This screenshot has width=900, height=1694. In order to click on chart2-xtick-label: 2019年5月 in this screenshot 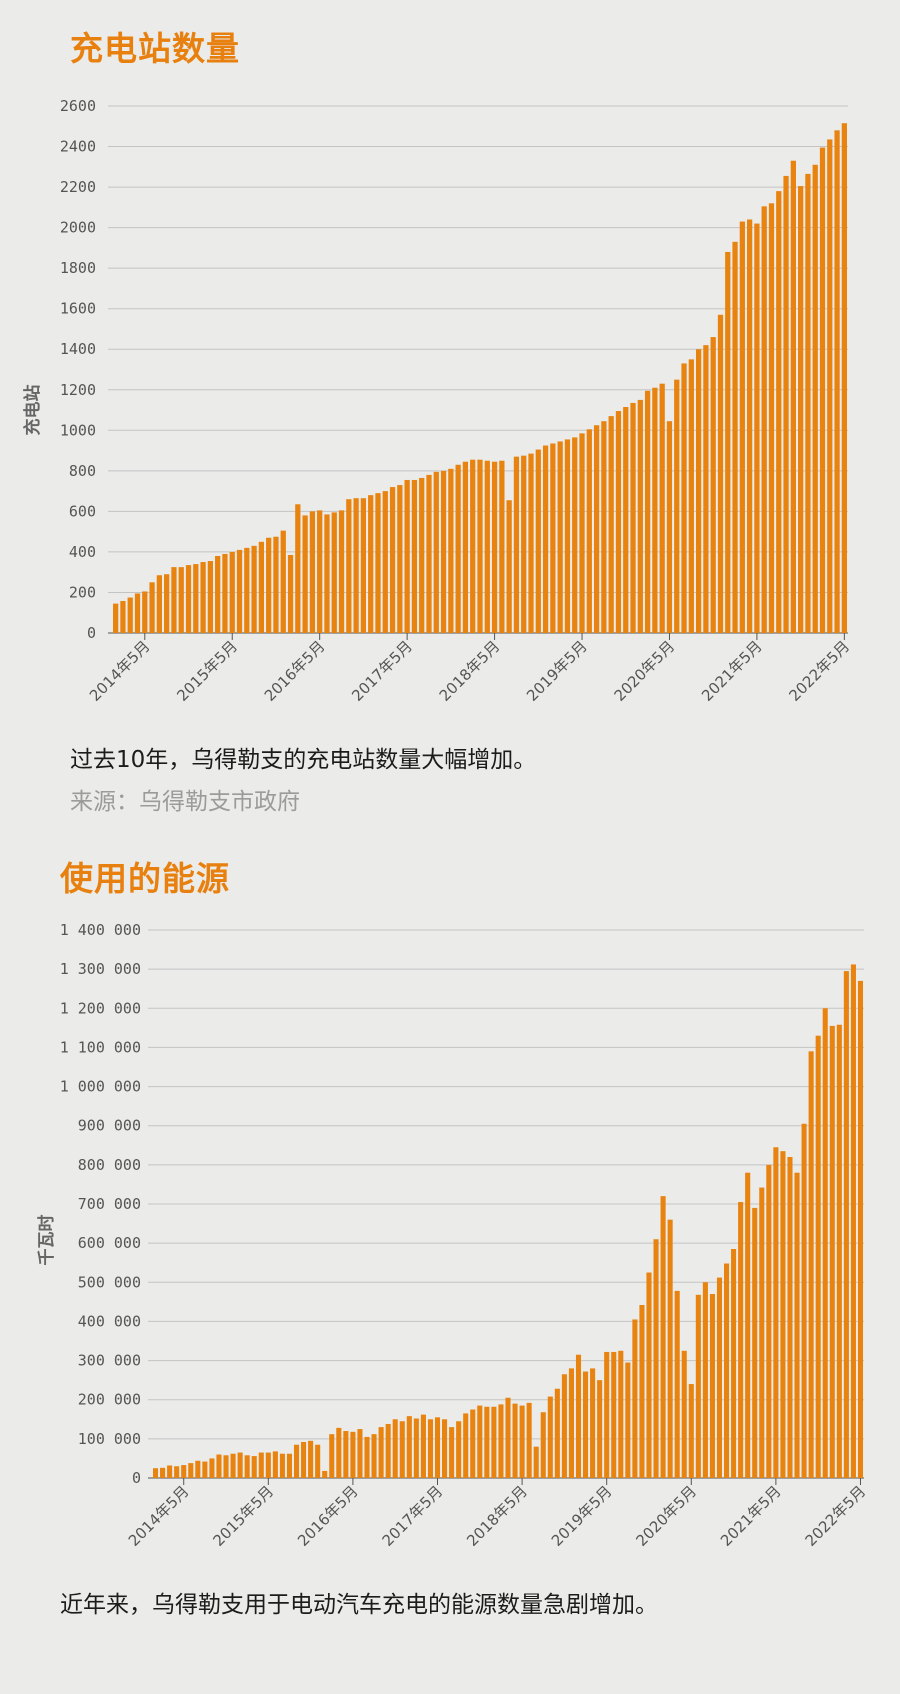, I will do `click(582, 1516)`.